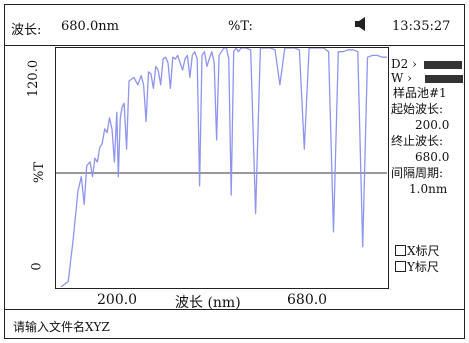 The width and height of the screenshot is (469, 343). What do you see at coordinates (428, 189) in the screenshot?
I see `interval-value: 1.0nm` at bounding box center [428, 189].